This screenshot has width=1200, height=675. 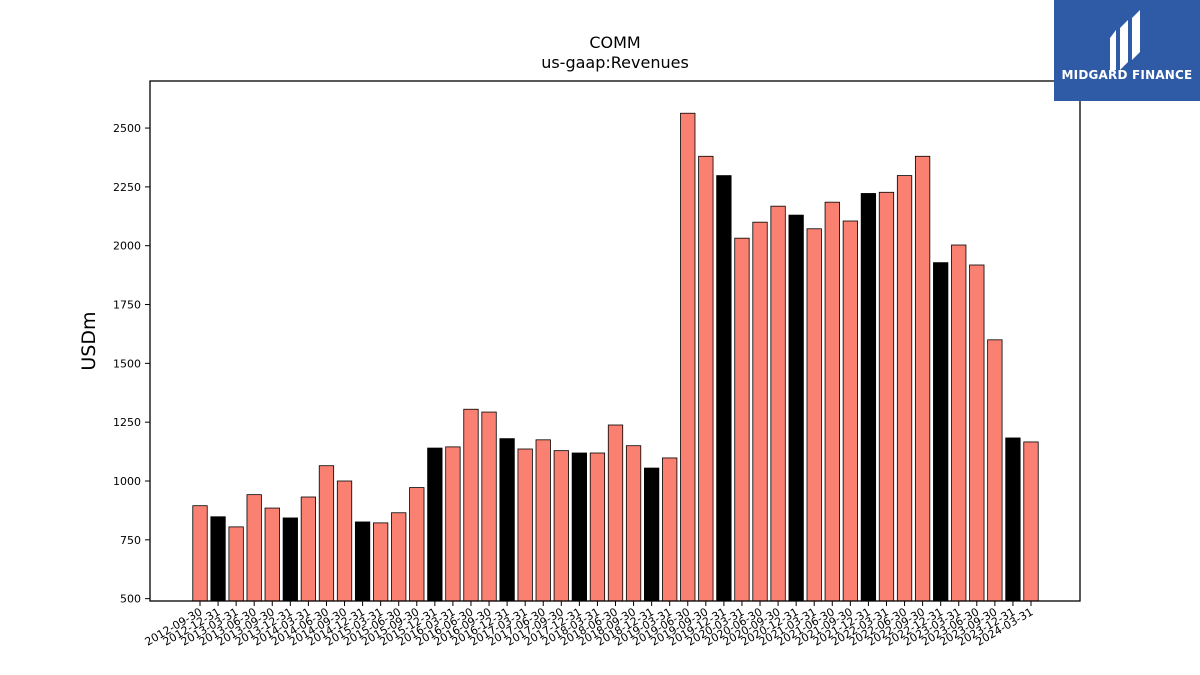 What do you see at coordinates (127, 363) in the screenshot?
I see `y-tick-label: 1500` at bounding box center [127, 363].